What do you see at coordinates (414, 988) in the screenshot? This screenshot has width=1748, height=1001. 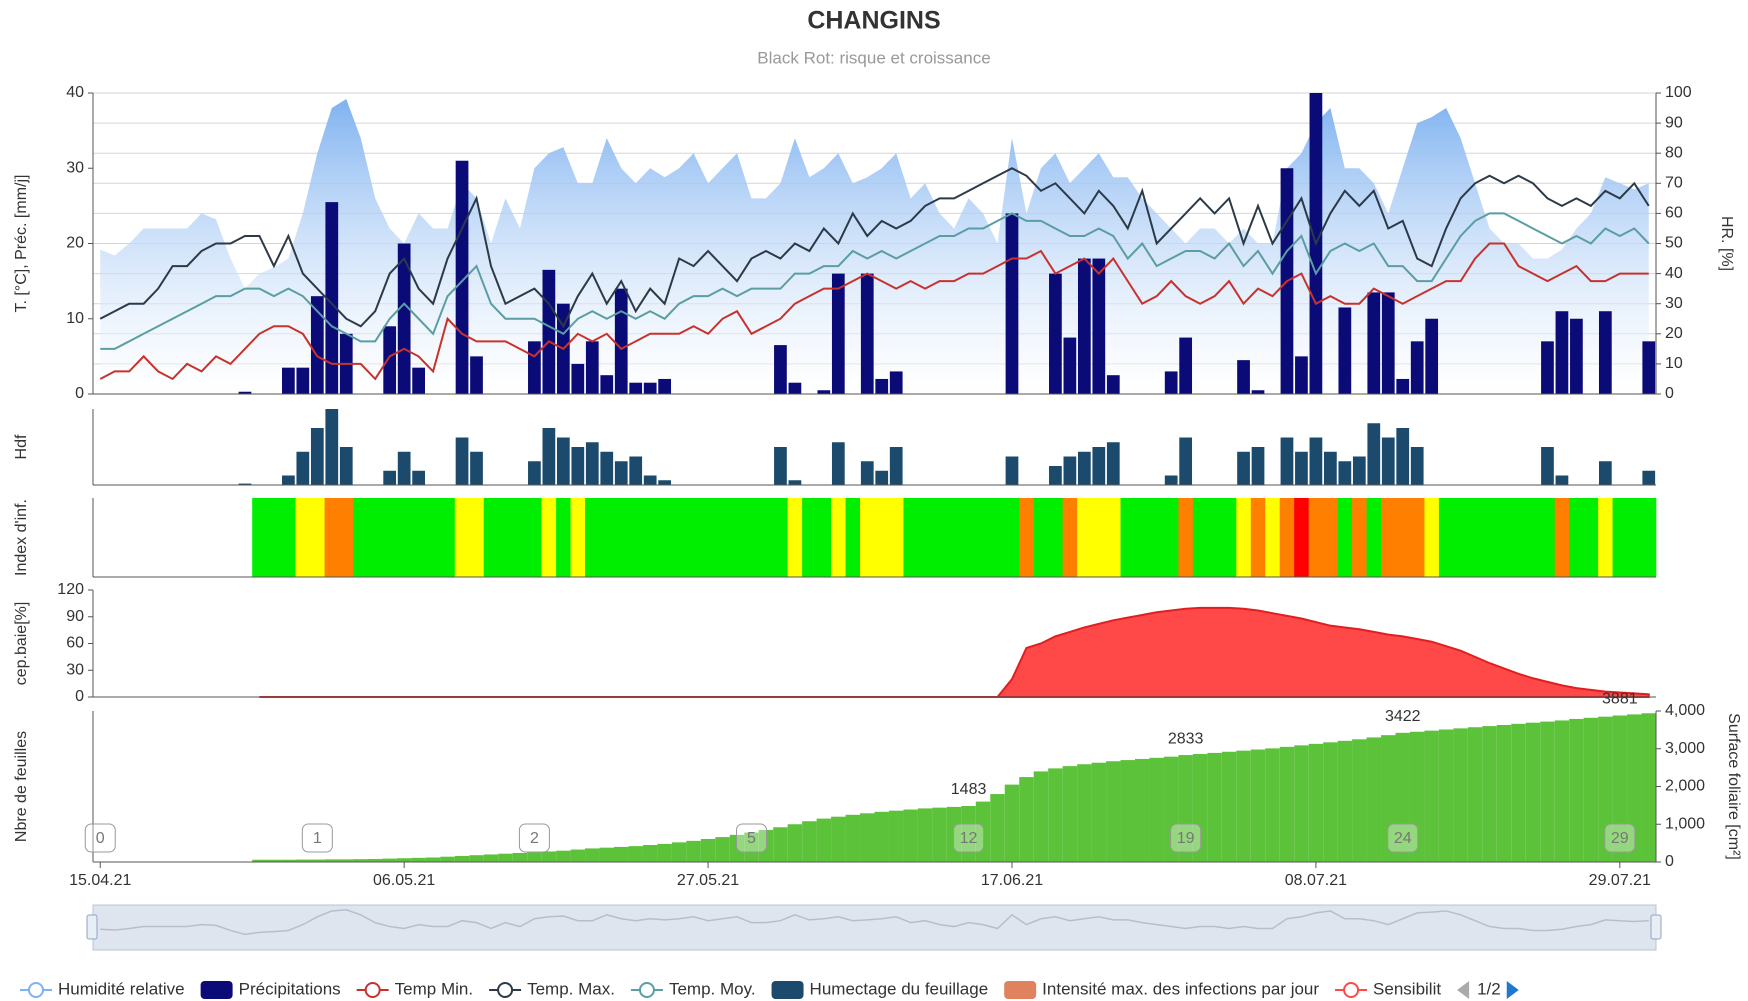 I see `legend-item: Temp Min.` at bounding box center [414, 988].